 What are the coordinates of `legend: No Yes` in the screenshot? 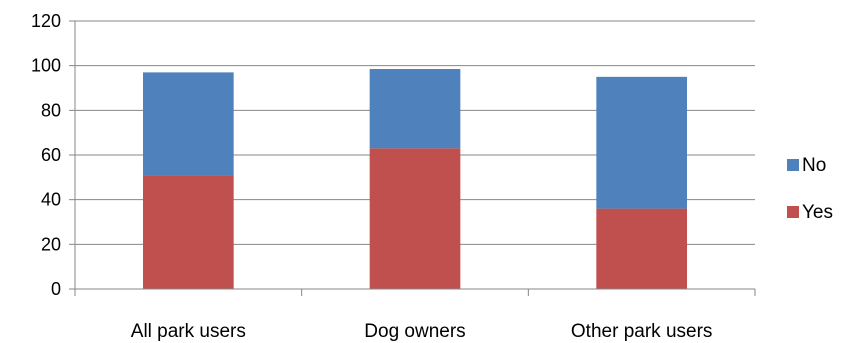 It's located at (810, 189).